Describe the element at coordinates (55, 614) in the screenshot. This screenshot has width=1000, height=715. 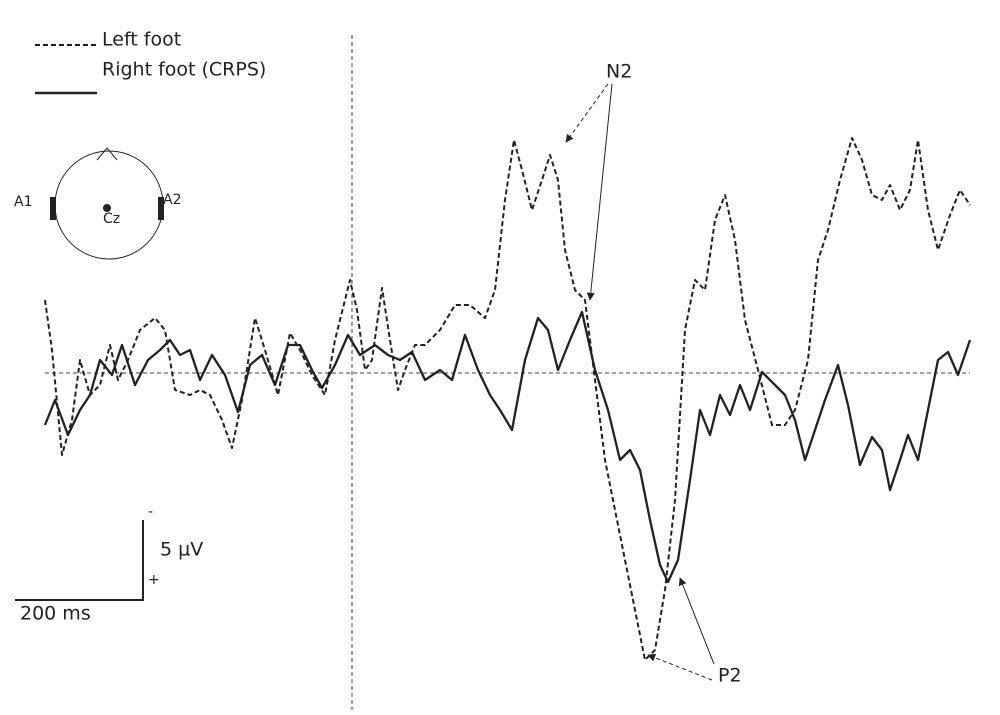
I see `scale-label: 200 ms` at that location.